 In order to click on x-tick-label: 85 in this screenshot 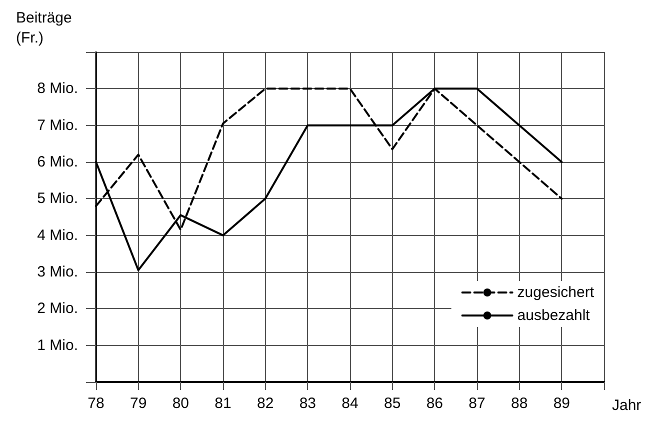, I will do `click(392, 403)`.